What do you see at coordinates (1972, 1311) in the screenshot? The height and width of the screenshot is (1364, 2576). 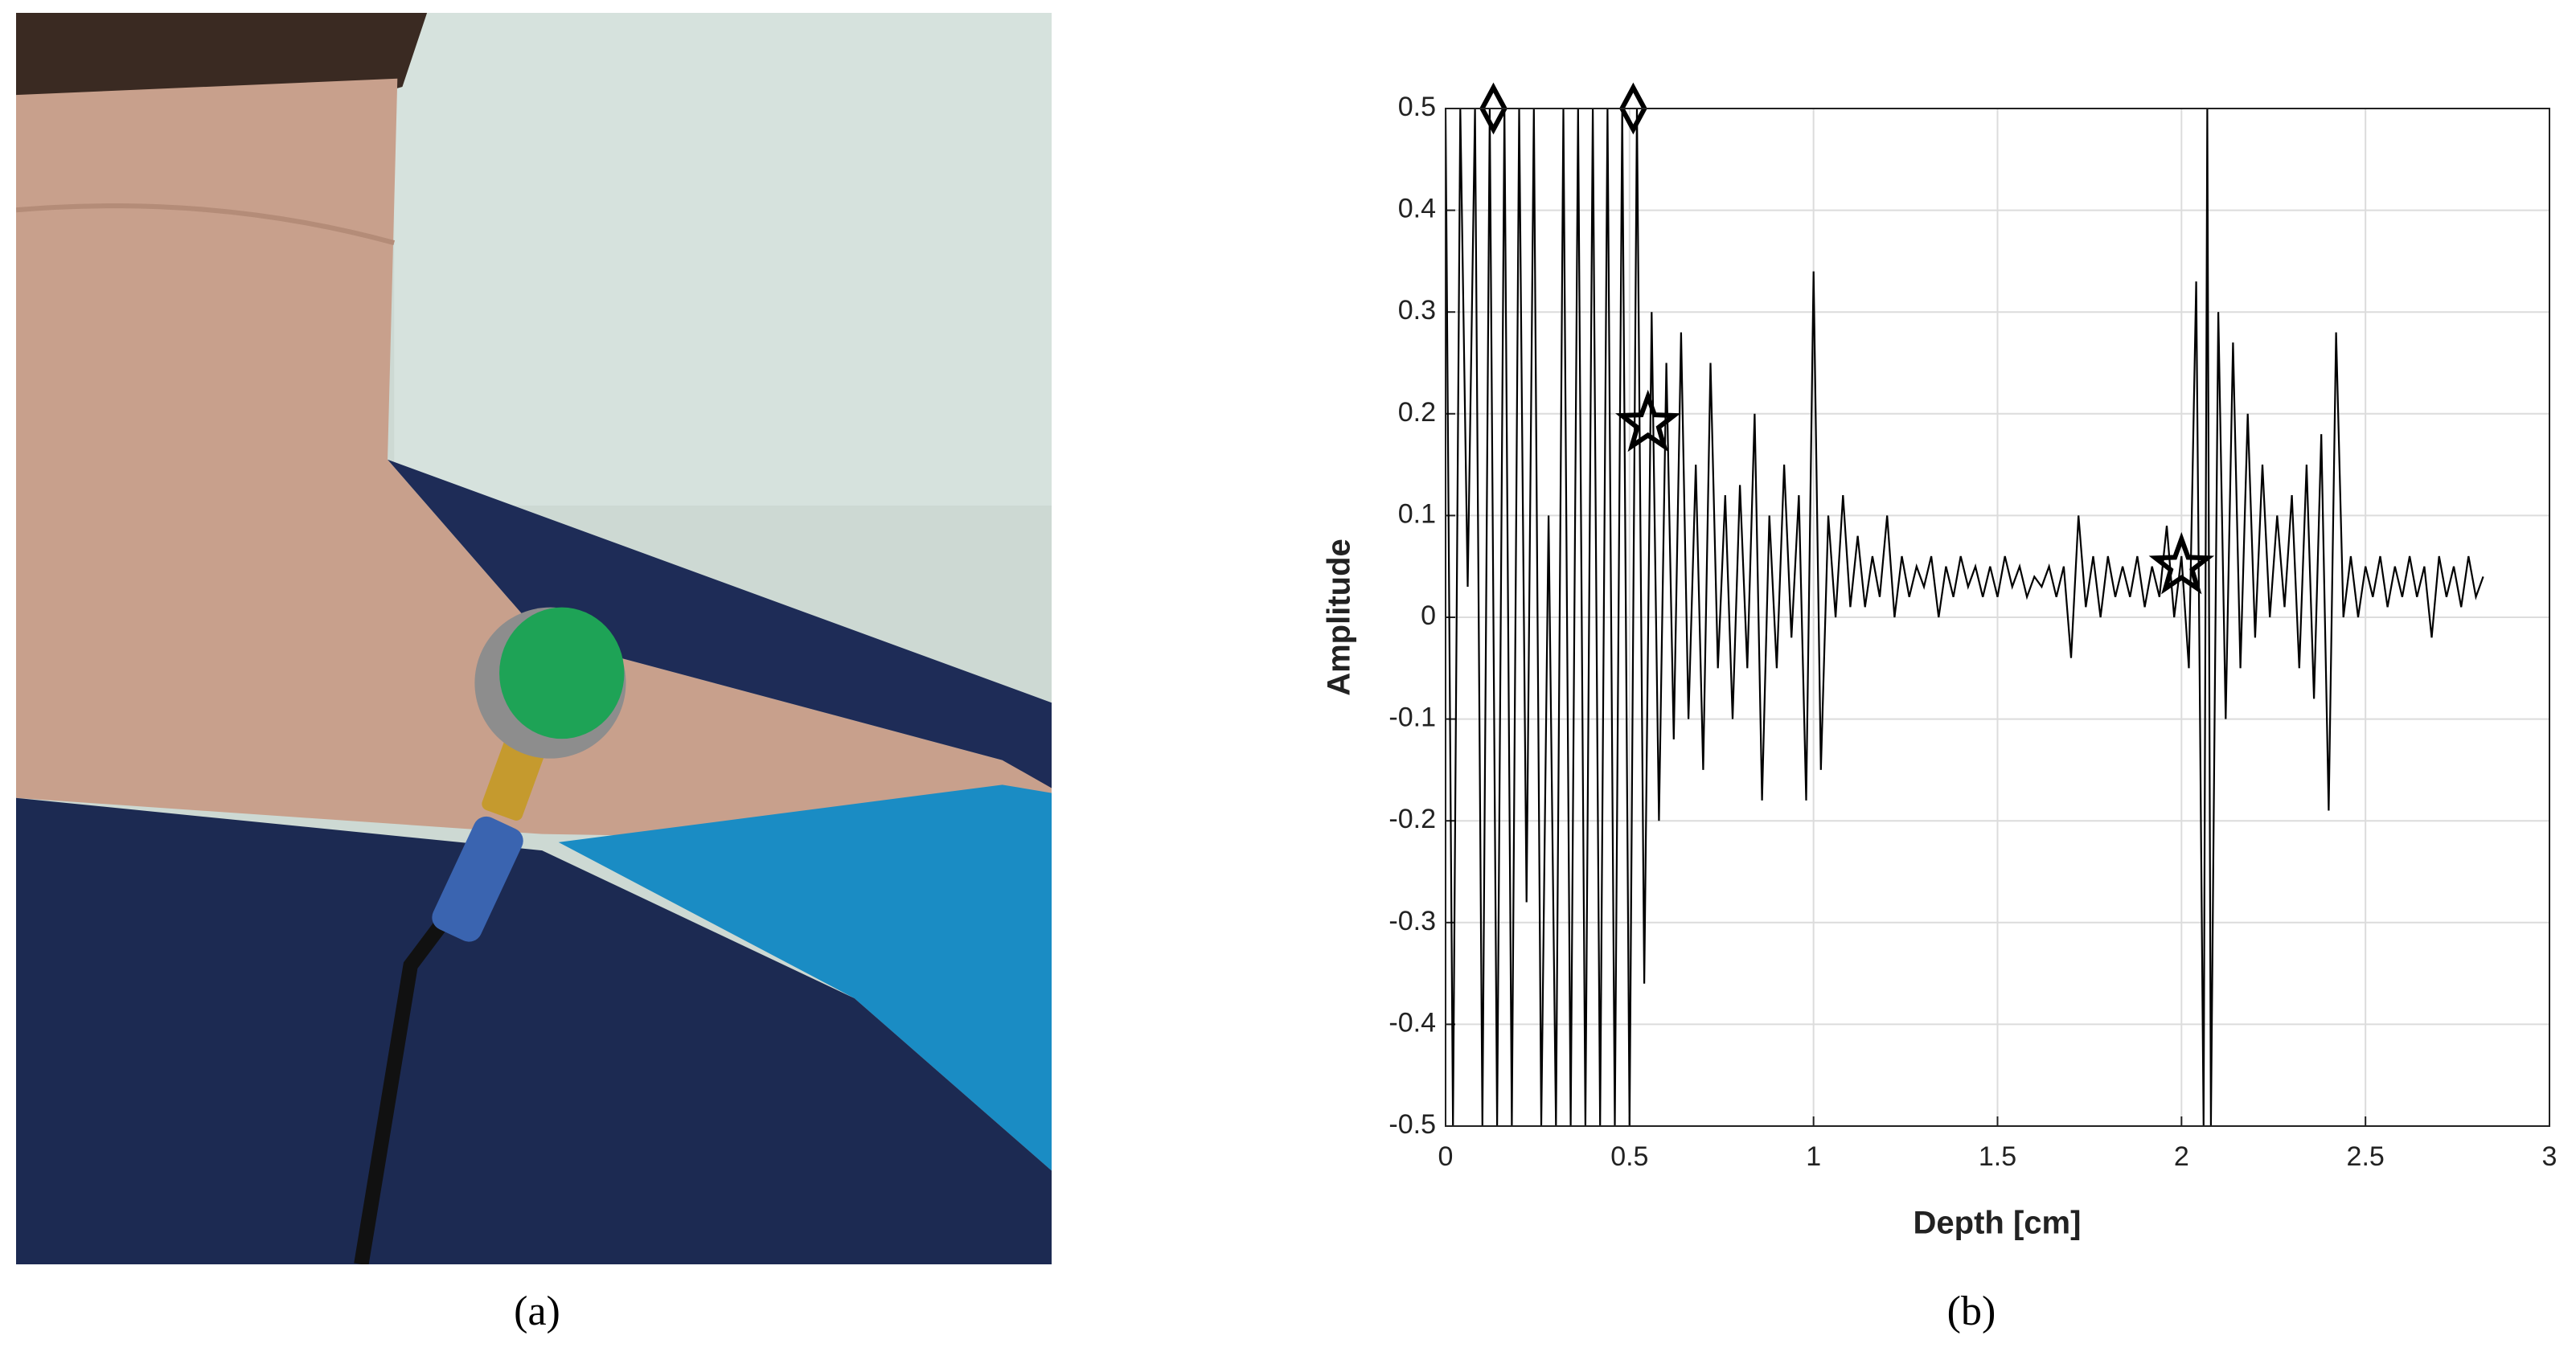 I see `caption: (b)` at bounding box center [1972, 1311].